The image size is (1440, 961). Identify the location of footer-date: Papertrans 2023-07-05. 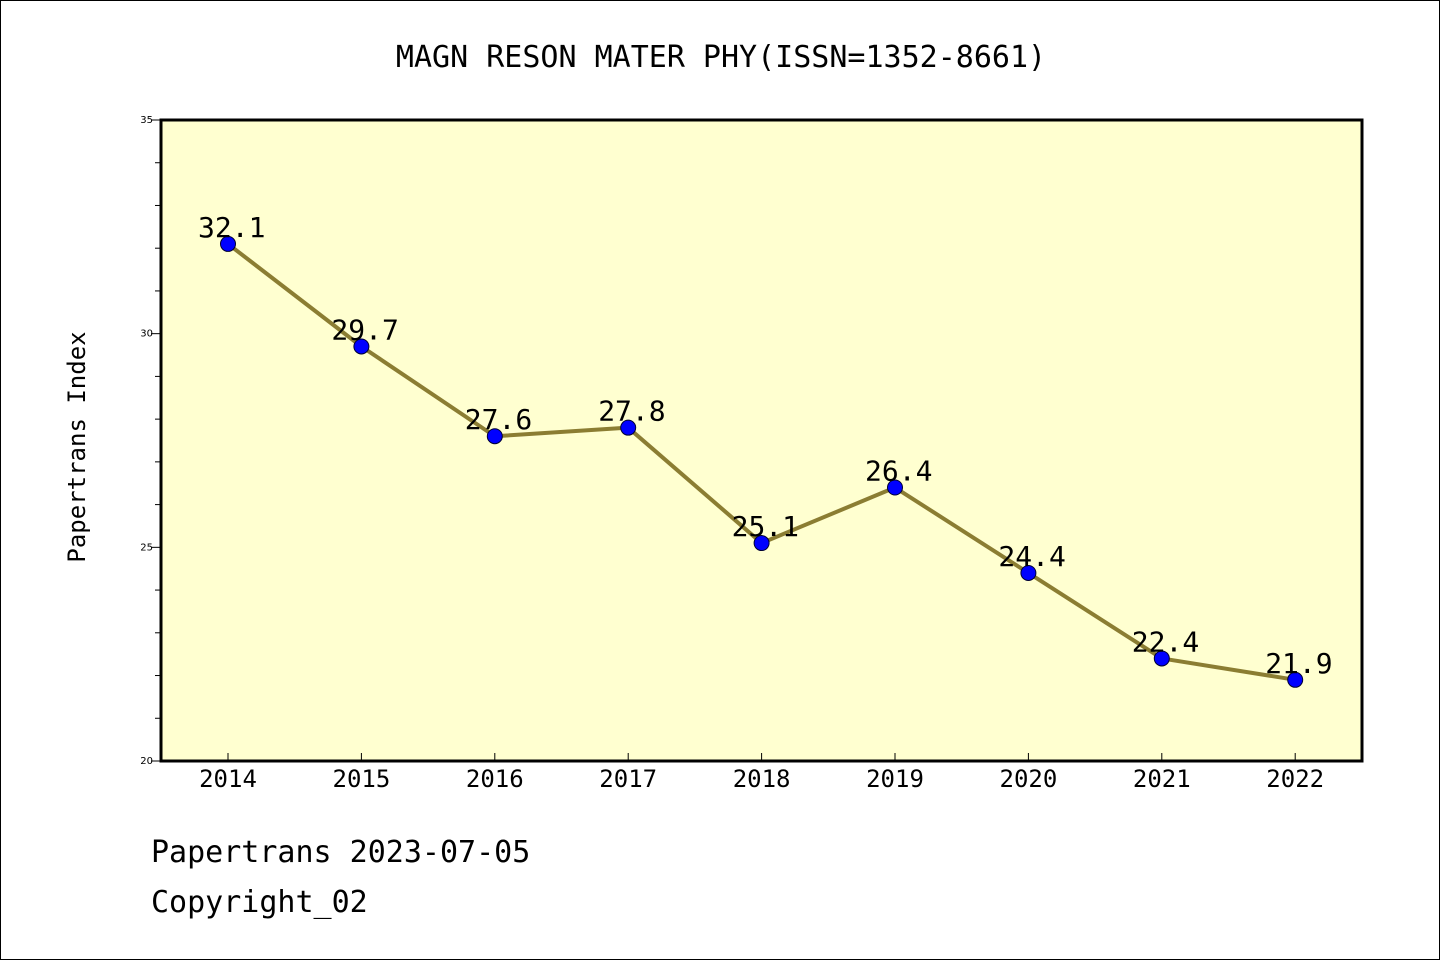
(341, 852).